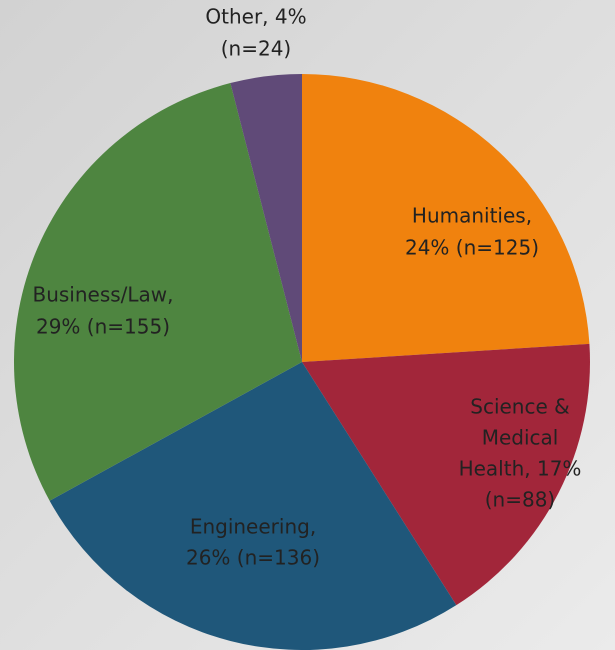 The width and height of the screenshot is (615, 650). I want to click on slice-label: Humanities,, so click(472, 216).